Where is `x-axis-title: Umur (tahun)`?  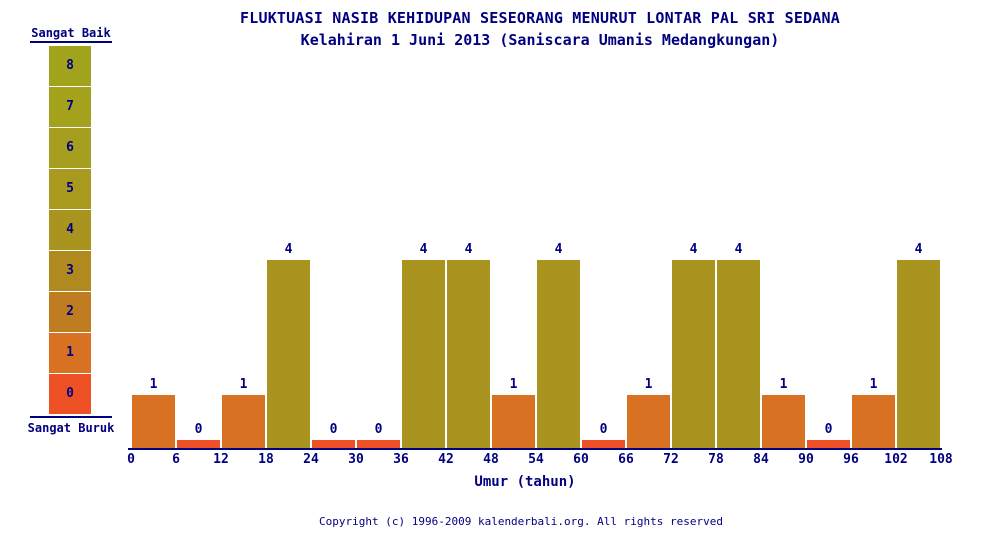
x-axis-title: Umur (tahun) is located at coordinates (525, 482).